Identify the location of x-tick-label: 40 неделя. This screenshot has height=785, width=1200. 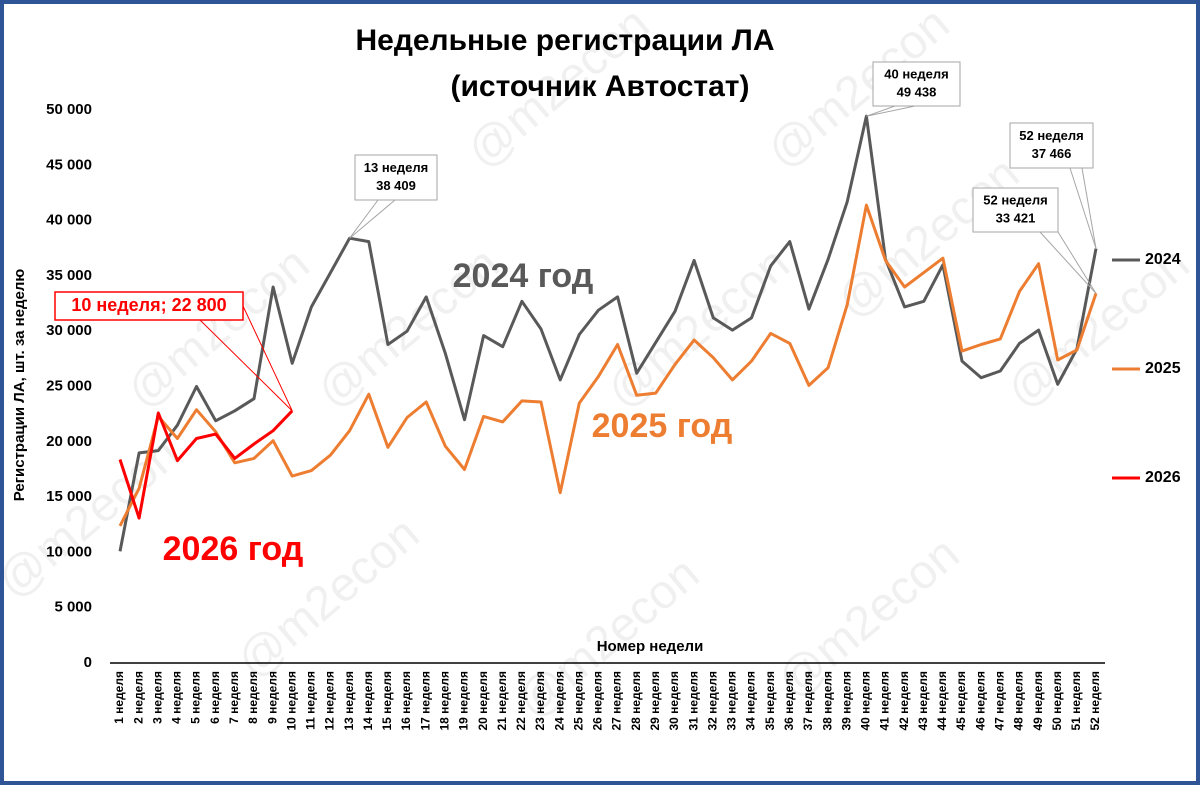
(866, 701).